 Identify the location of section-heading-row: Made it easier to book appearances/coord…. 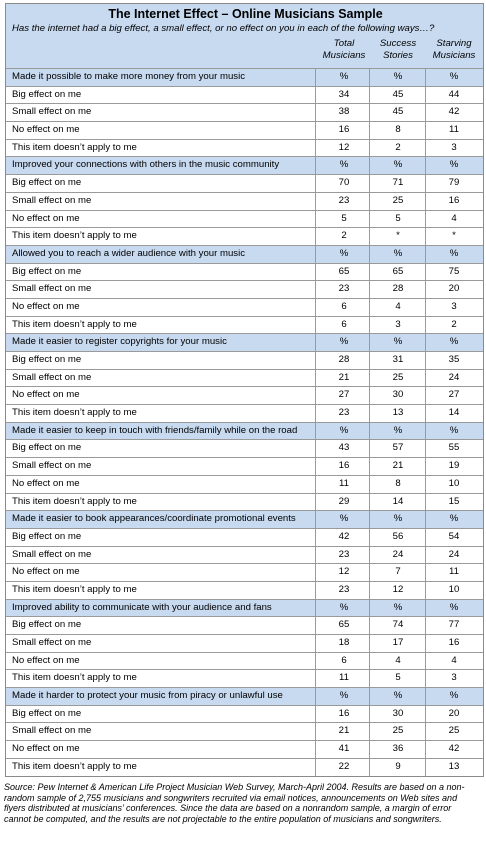
(244, 519).